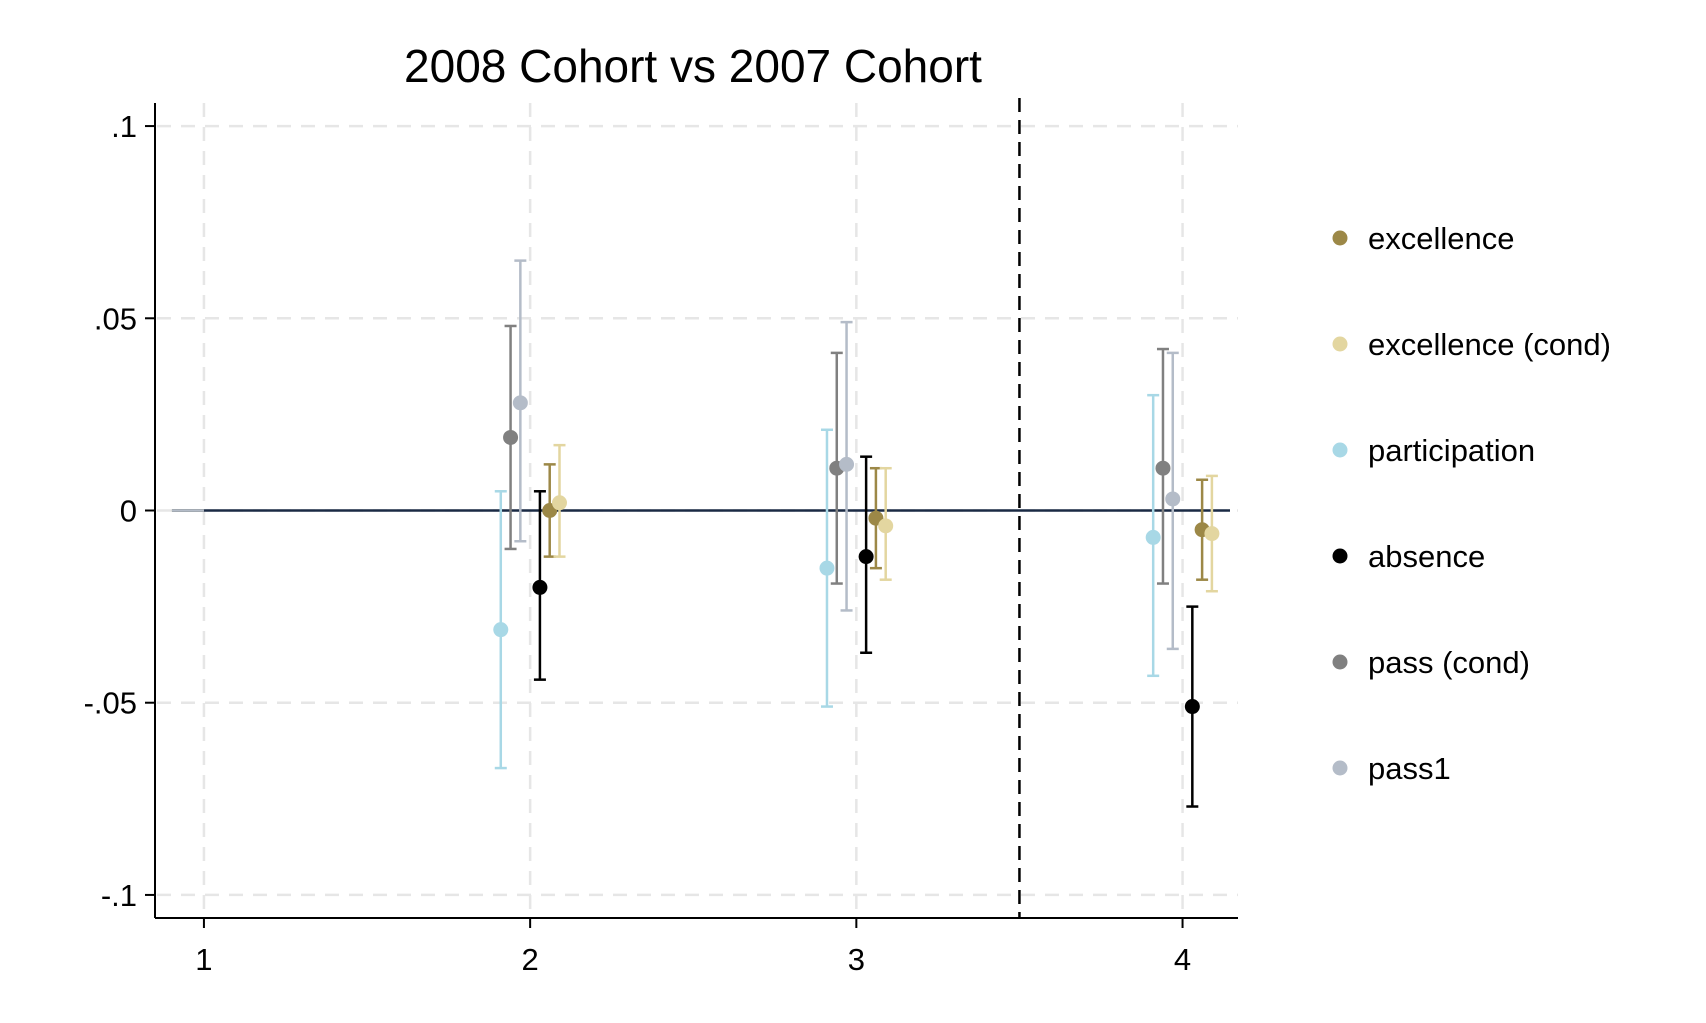 This screenshot has width=1706, height=1023. What do you see at coordinates (128, 511) in the screenshot?
I see `y-tick-label: 0` at bounding box center [128, 511].